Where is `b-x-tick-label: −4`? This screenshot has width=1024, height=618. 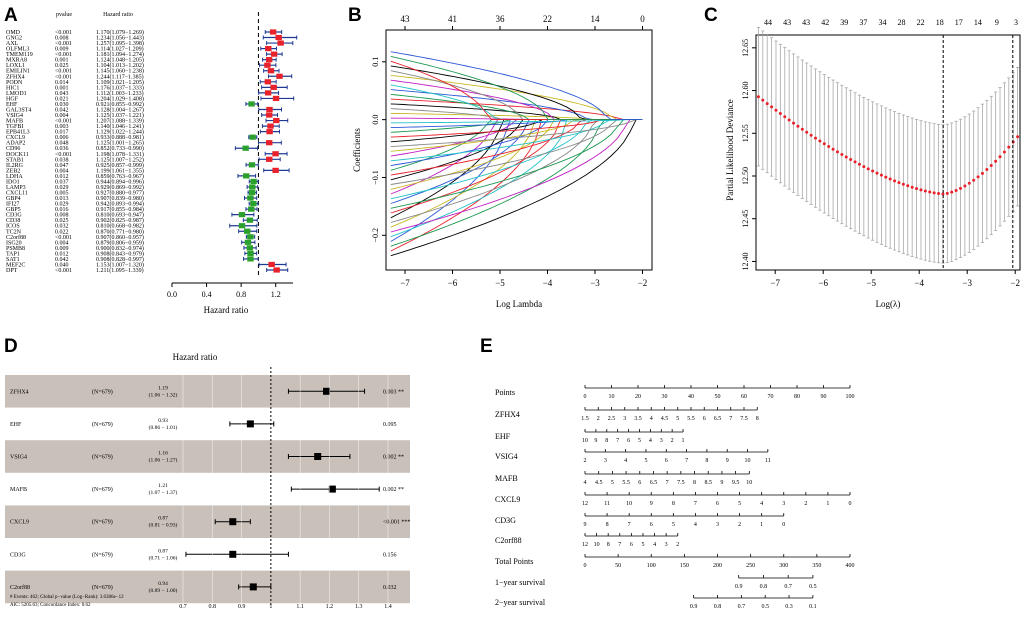
b-x-tick-label: −4 is located at coordinates (548, 283).